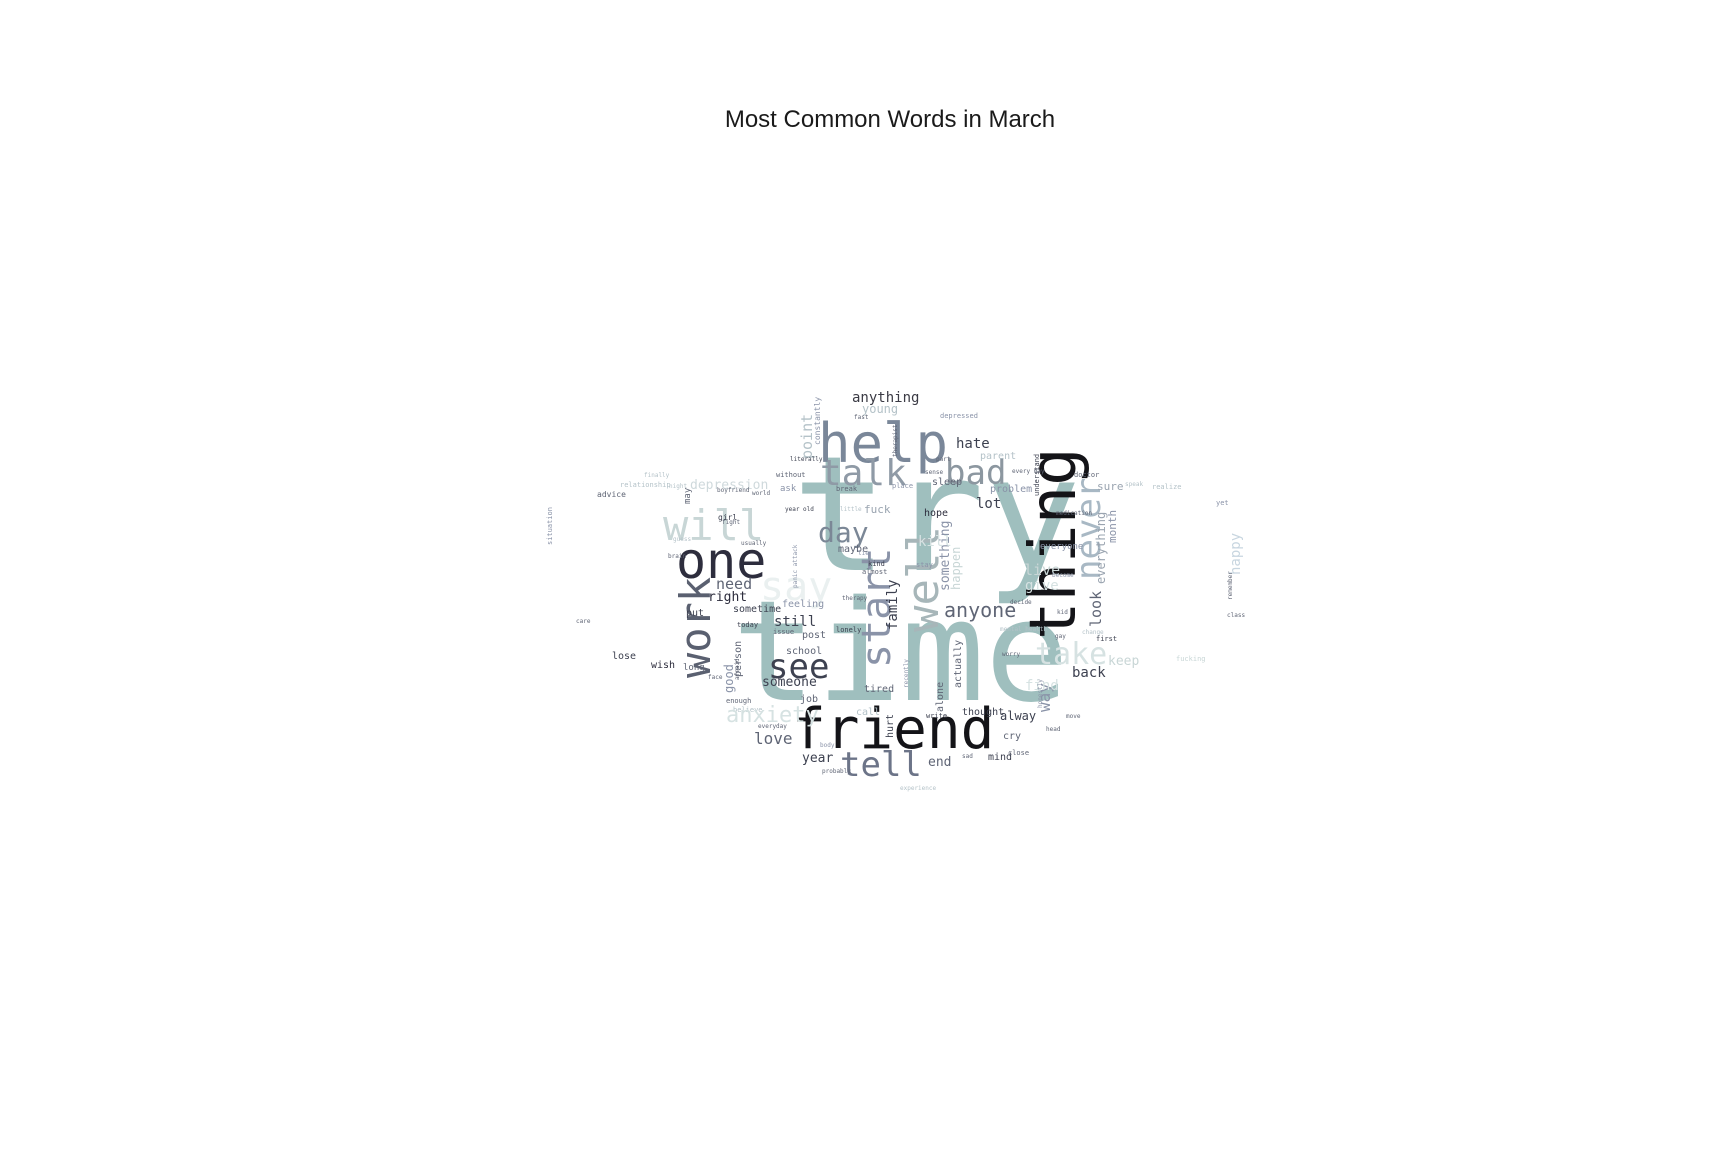 The height and width of the screenshot is (1152, 1728). Describe the element at coordinates (1012, 736) in the screenshot. I see `word-cry: cry` at that location.